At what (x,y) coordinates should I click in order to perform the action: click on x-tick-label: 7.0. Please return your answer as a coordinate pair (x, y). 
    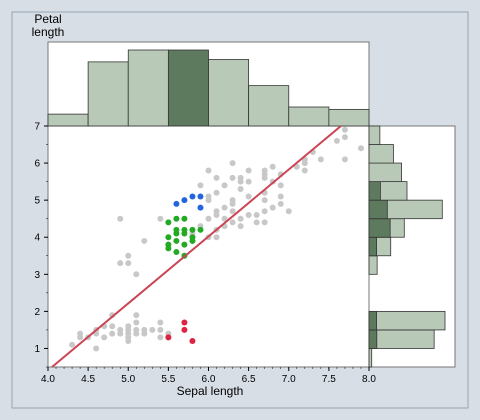
    Looking at the image, I should click on (289, 379).